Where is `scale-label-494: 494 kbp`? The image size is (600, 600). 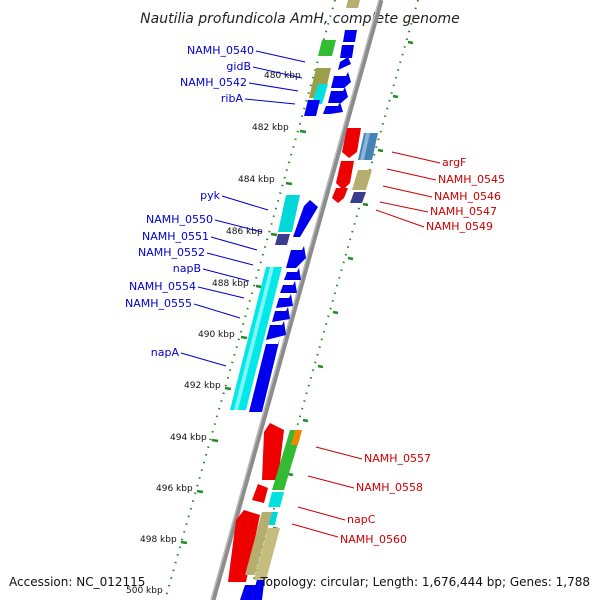 scale-label-494: 494 kbp is located at coordinates (188, 438).